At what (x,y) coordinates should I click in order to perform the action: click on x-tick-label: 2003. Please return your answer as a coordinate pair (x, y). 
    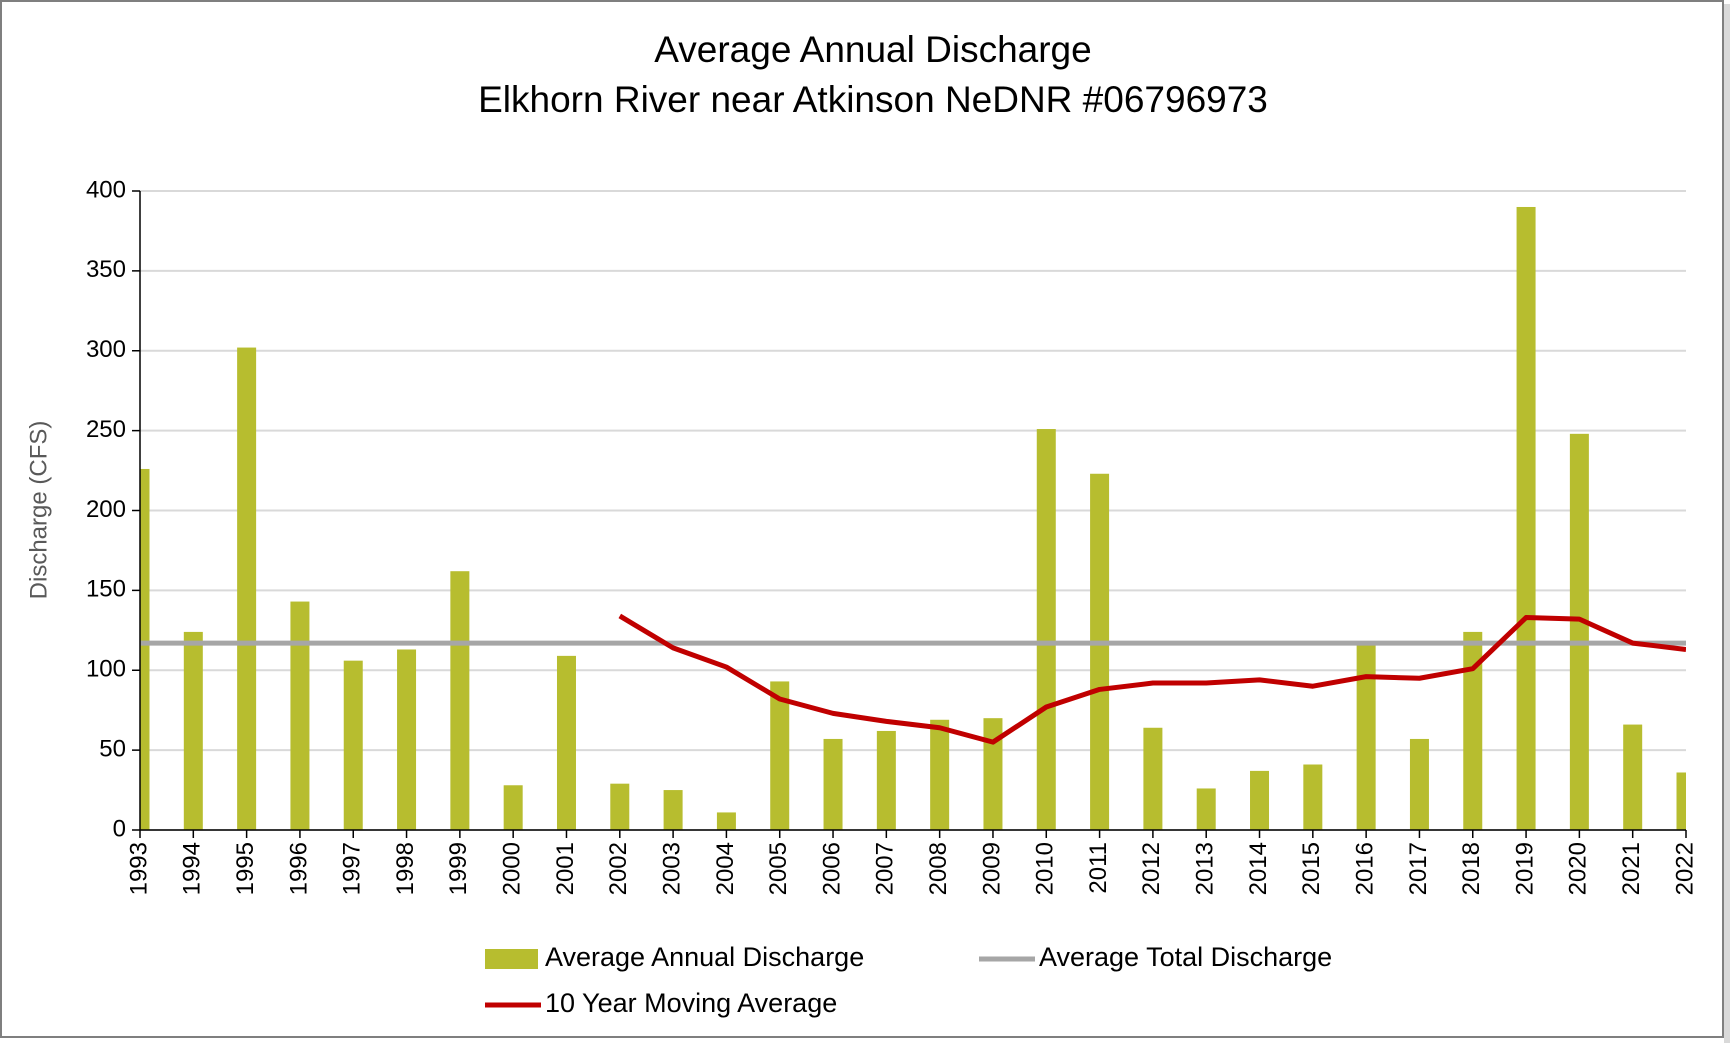
    Looking at the image, I should click on (671, 868).